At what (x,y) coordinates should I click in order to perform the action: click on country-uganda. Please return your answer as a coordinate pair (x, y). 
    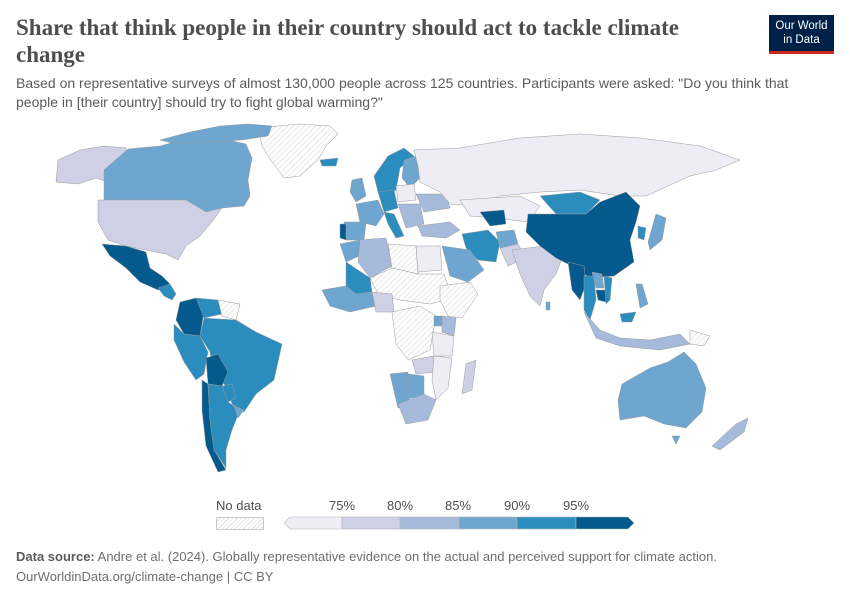
    Looking at the image, I should click on (438, 321).